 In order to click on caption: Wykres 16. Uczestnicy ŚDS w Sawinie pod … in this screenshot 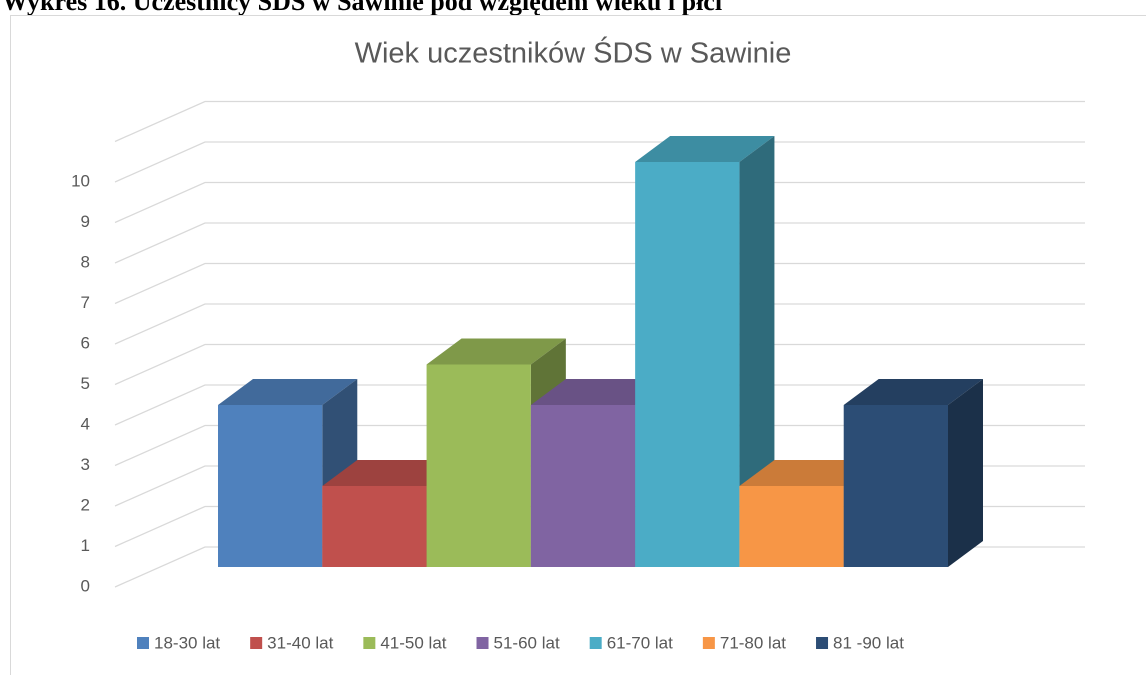, I will do `click(362, 8)`.